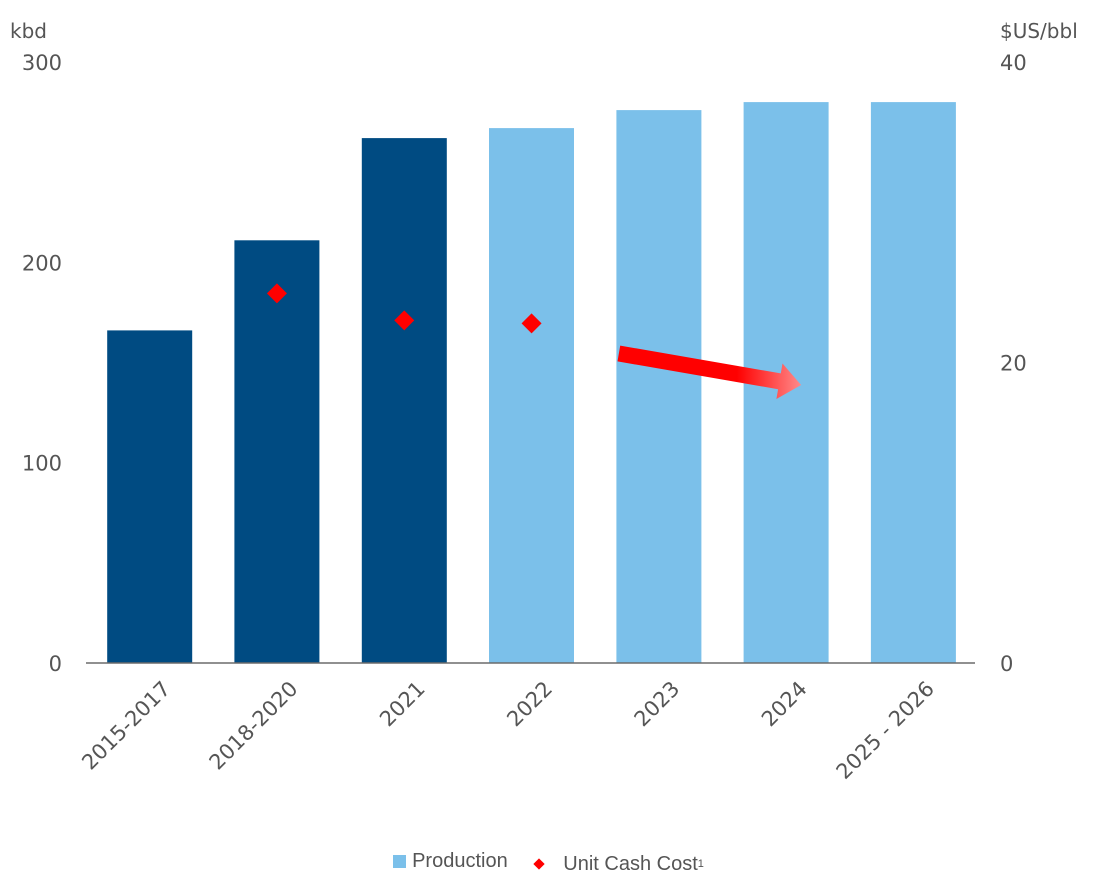 Image resolution: width=1097 pixels, height=882 pixels. I want to click on category-label-4: 2023, so click(657, 704).